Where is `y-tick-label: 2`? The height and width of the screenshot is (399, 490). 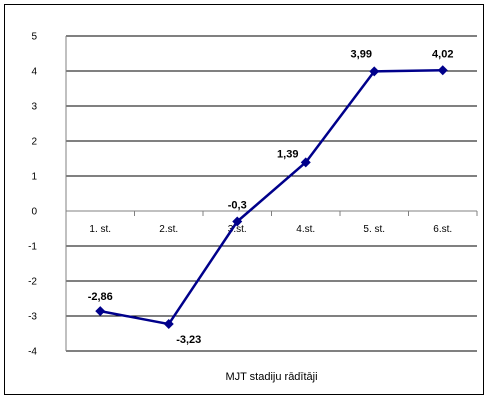 y-tick-label: 2 is located at coordinates (34, 142).